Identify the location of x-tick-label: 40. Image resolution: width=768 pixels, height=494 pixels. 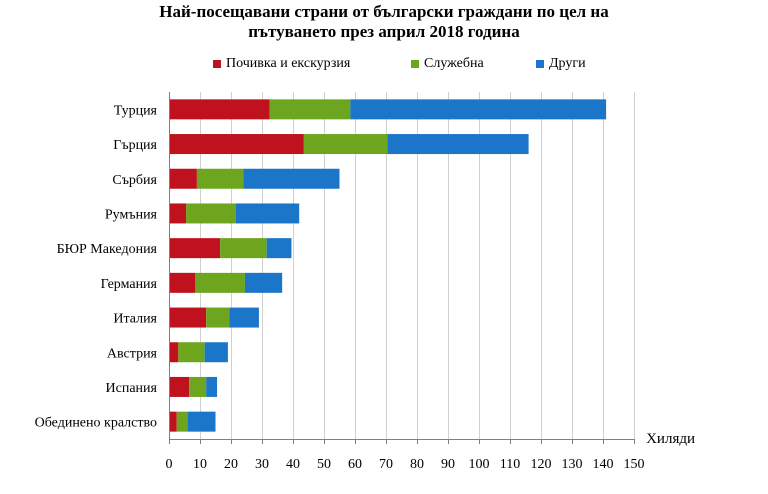
(293, 464).